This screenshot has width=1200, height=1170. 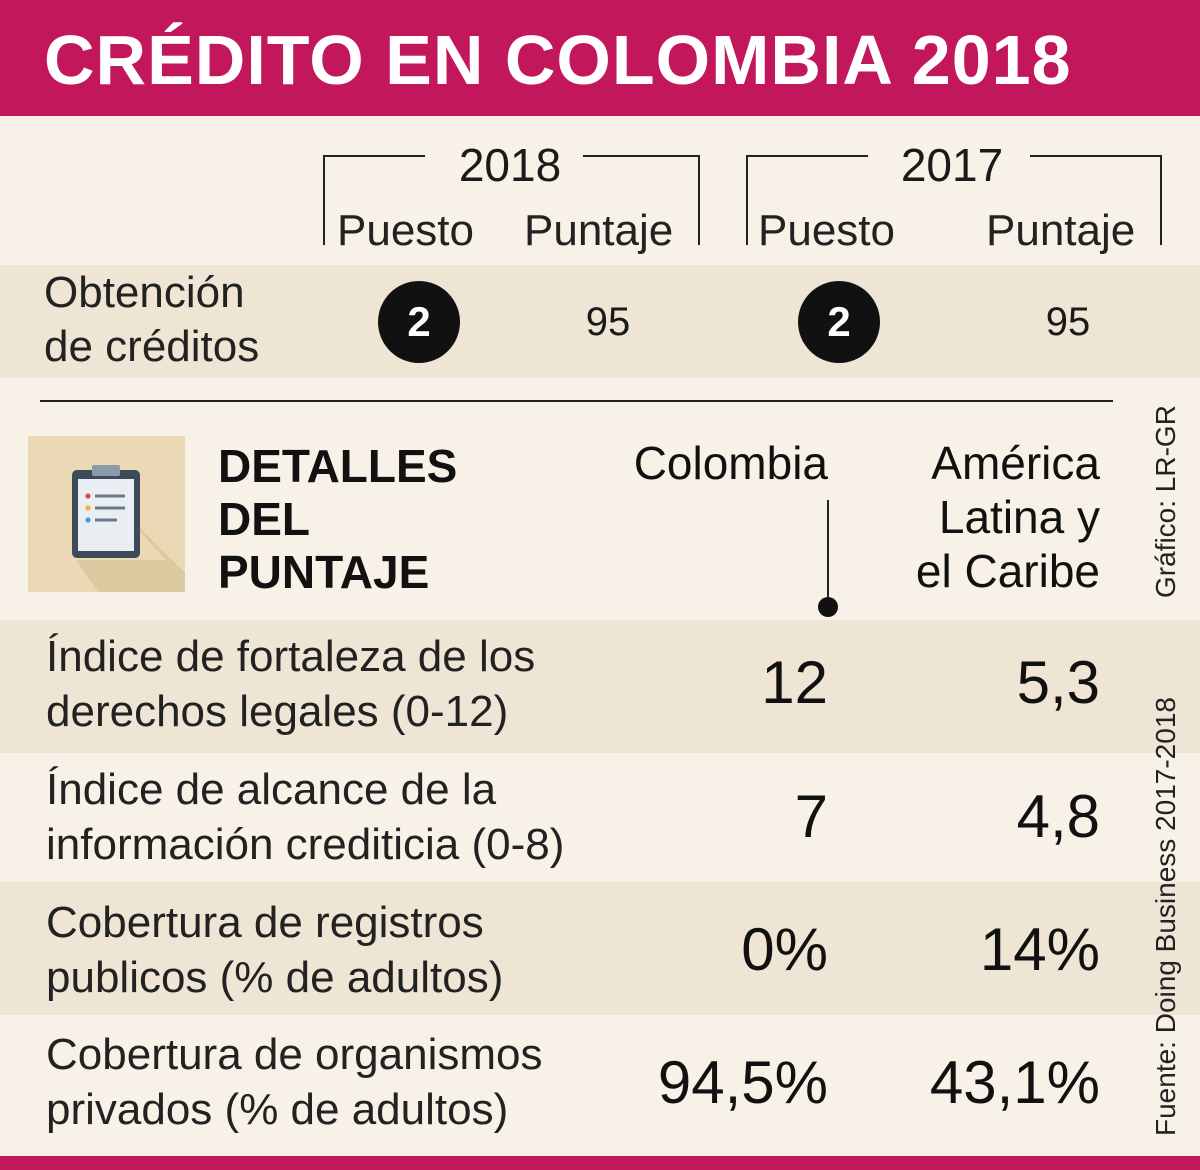 What do you see at coordinates (419, 322) in the screenshot?
I see `rank-2018-badge: 2` at bounding box center [419, 322].